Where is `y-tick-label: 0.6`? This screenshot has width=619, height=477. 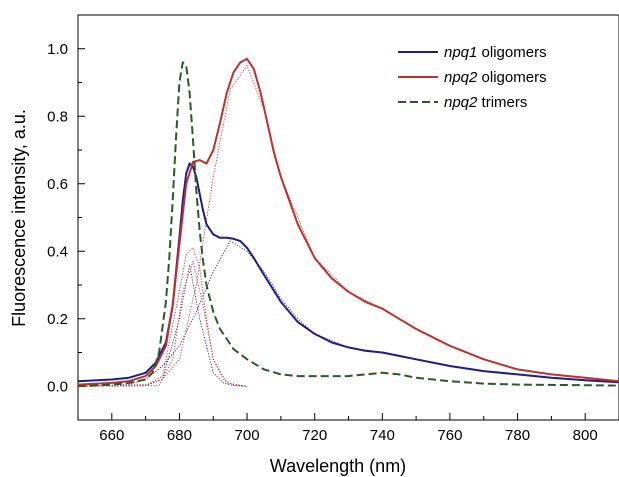 y-tick-label: 0.6 is located at coordinates (57, 184).